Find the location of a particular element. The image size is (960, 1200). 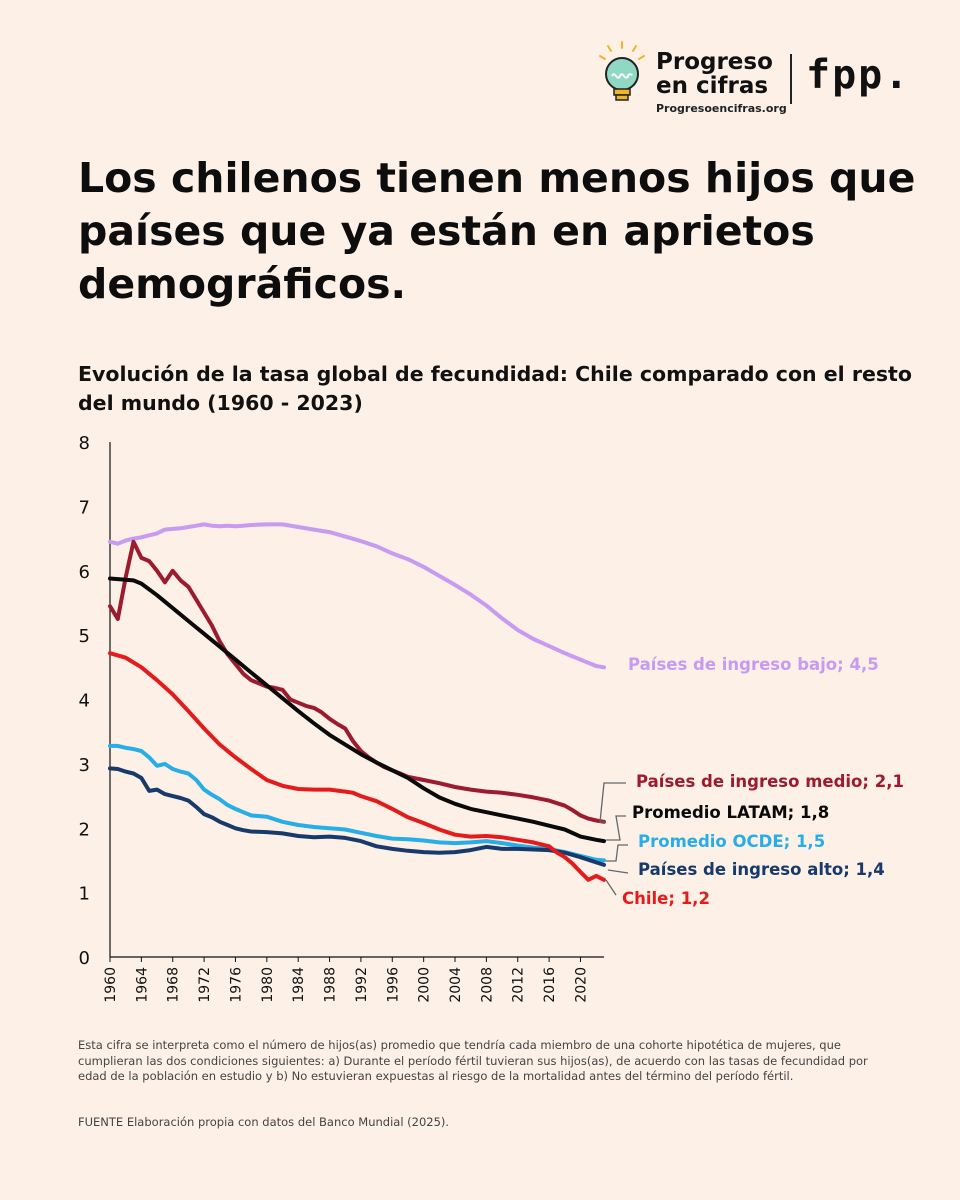

series-line-medio is located at coordinates (357, 681).